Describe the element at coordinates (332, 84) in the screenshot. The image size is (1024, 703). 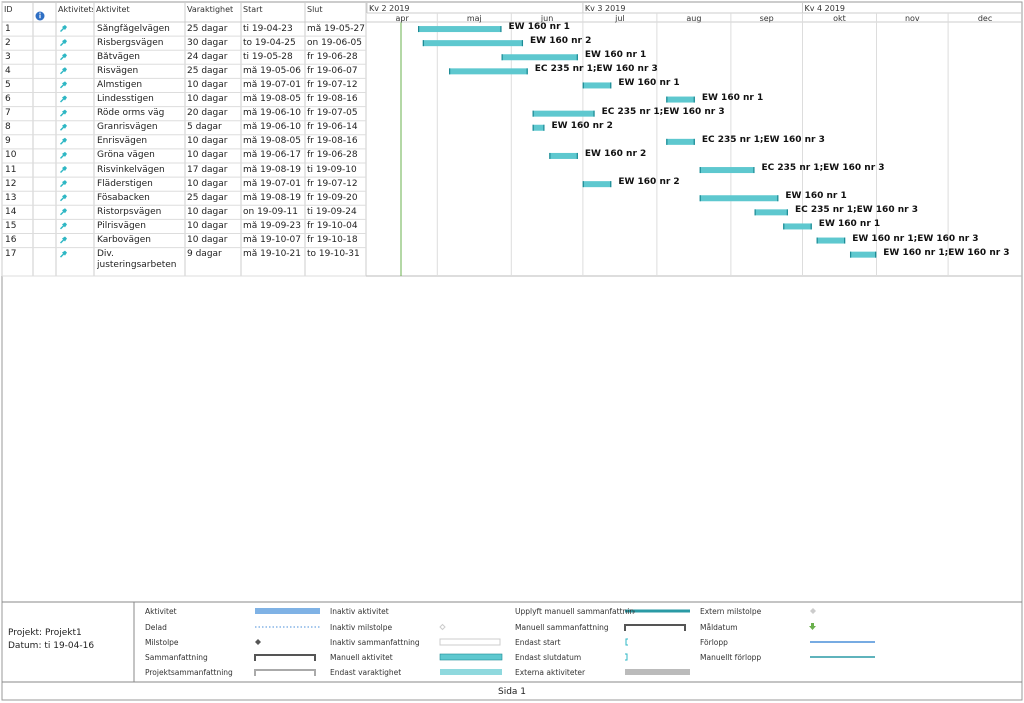
I see `task-finish: fr 19-07-12` at that location.